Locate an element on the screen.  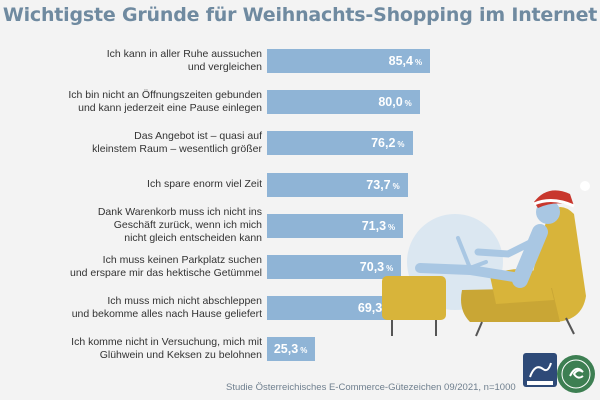
value-label: 76,2% is located at coordinates (388, 143).